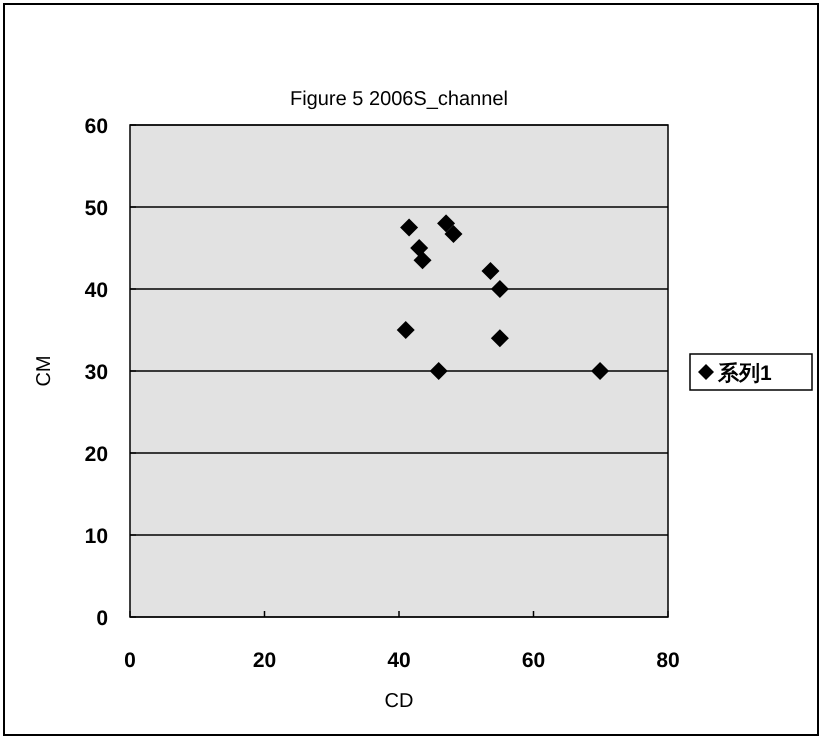  Describe the element at coordinates (96, 126) in the screenshot. I see `y-tick-label: 60` at that location.